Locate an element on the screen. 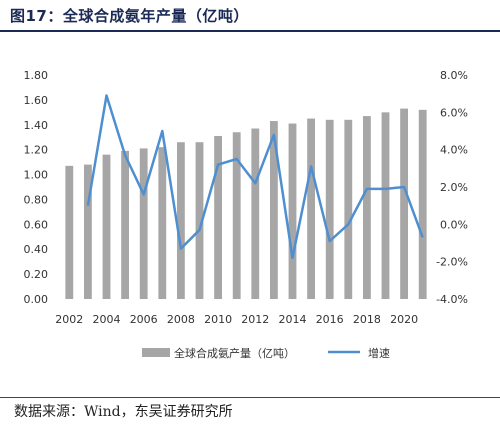  x-axis: 2002 2004 2006 2008 2010 2012 2014 2016 2018 2020 is located at coordinates (236, 319).